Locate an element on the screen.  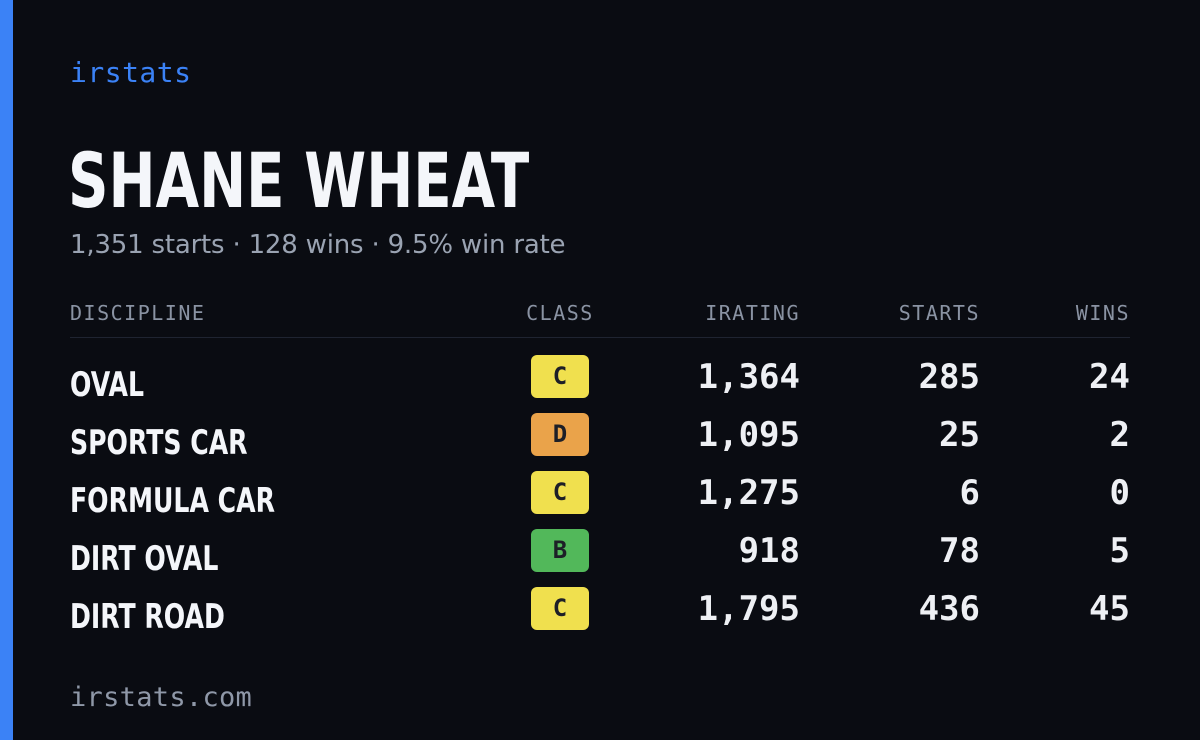
irating-value: 1,095 is located at coordinates (748, 435).